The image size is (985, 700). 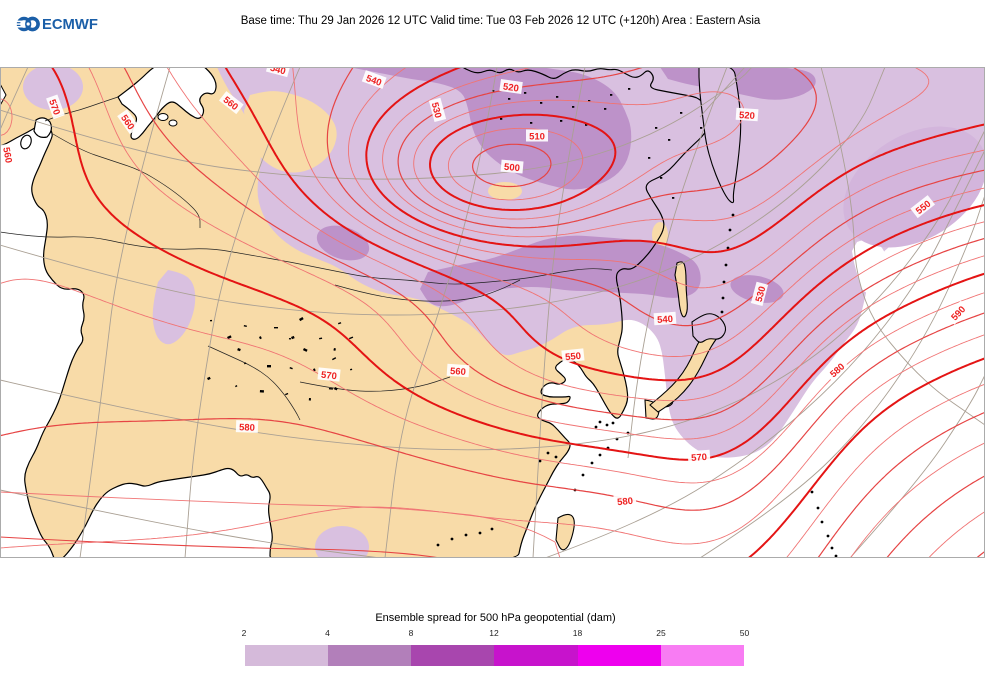 I want to click on svg-text: ECMWF, so click(x=70, y=25).